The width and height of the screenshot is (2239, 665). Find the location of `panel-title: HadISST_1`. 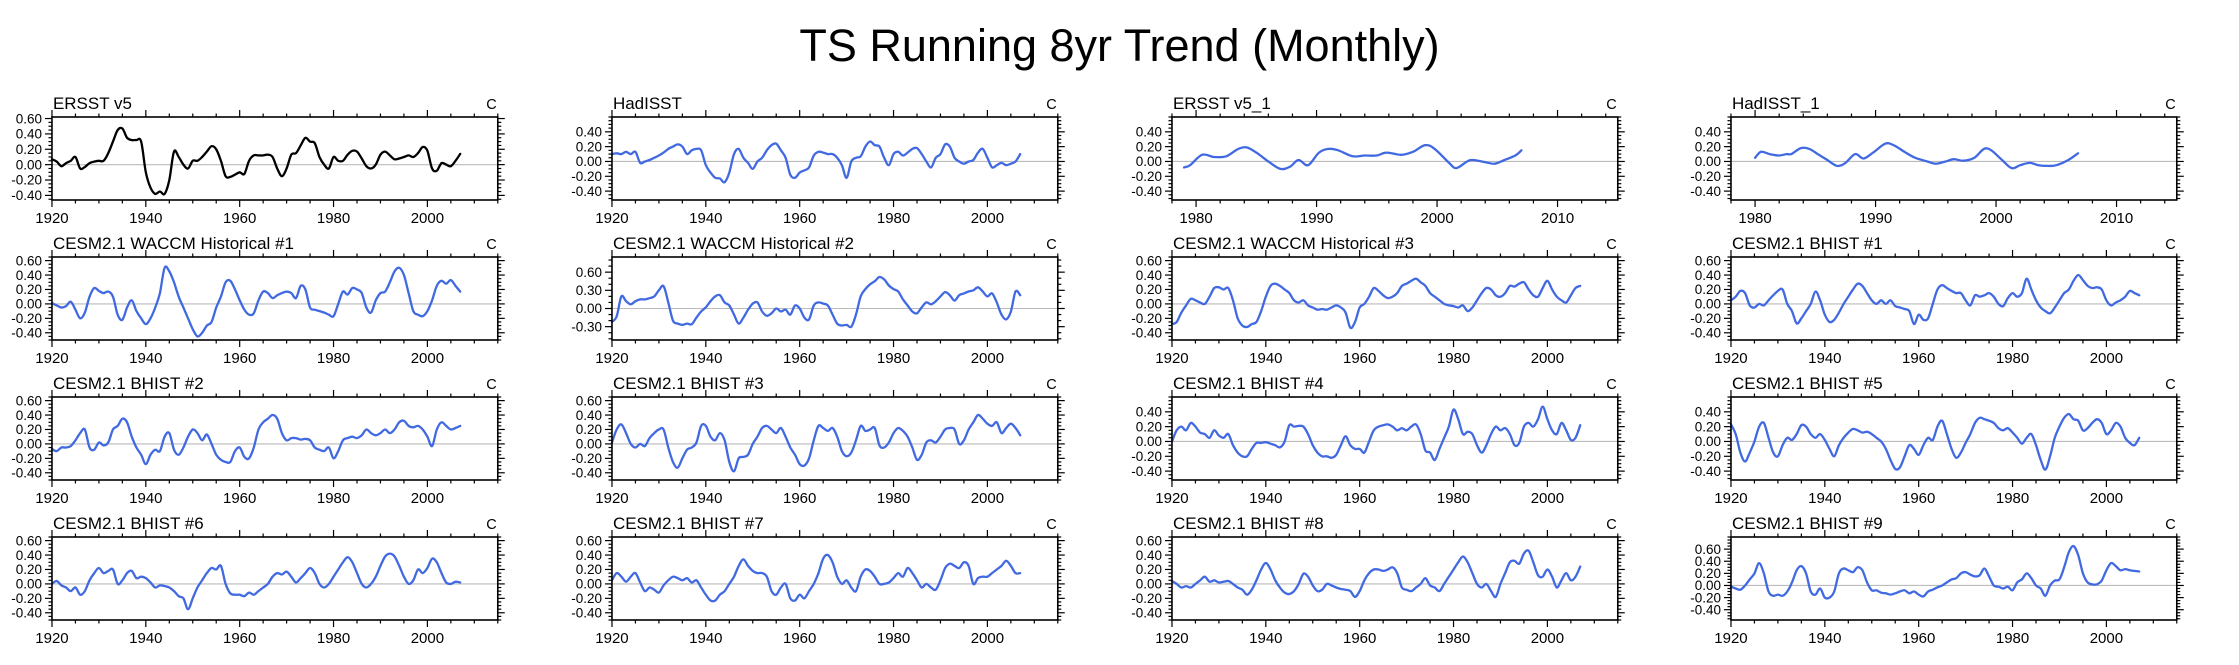

panel-title: HadISST_1 is located at coordinates (1776, 103).